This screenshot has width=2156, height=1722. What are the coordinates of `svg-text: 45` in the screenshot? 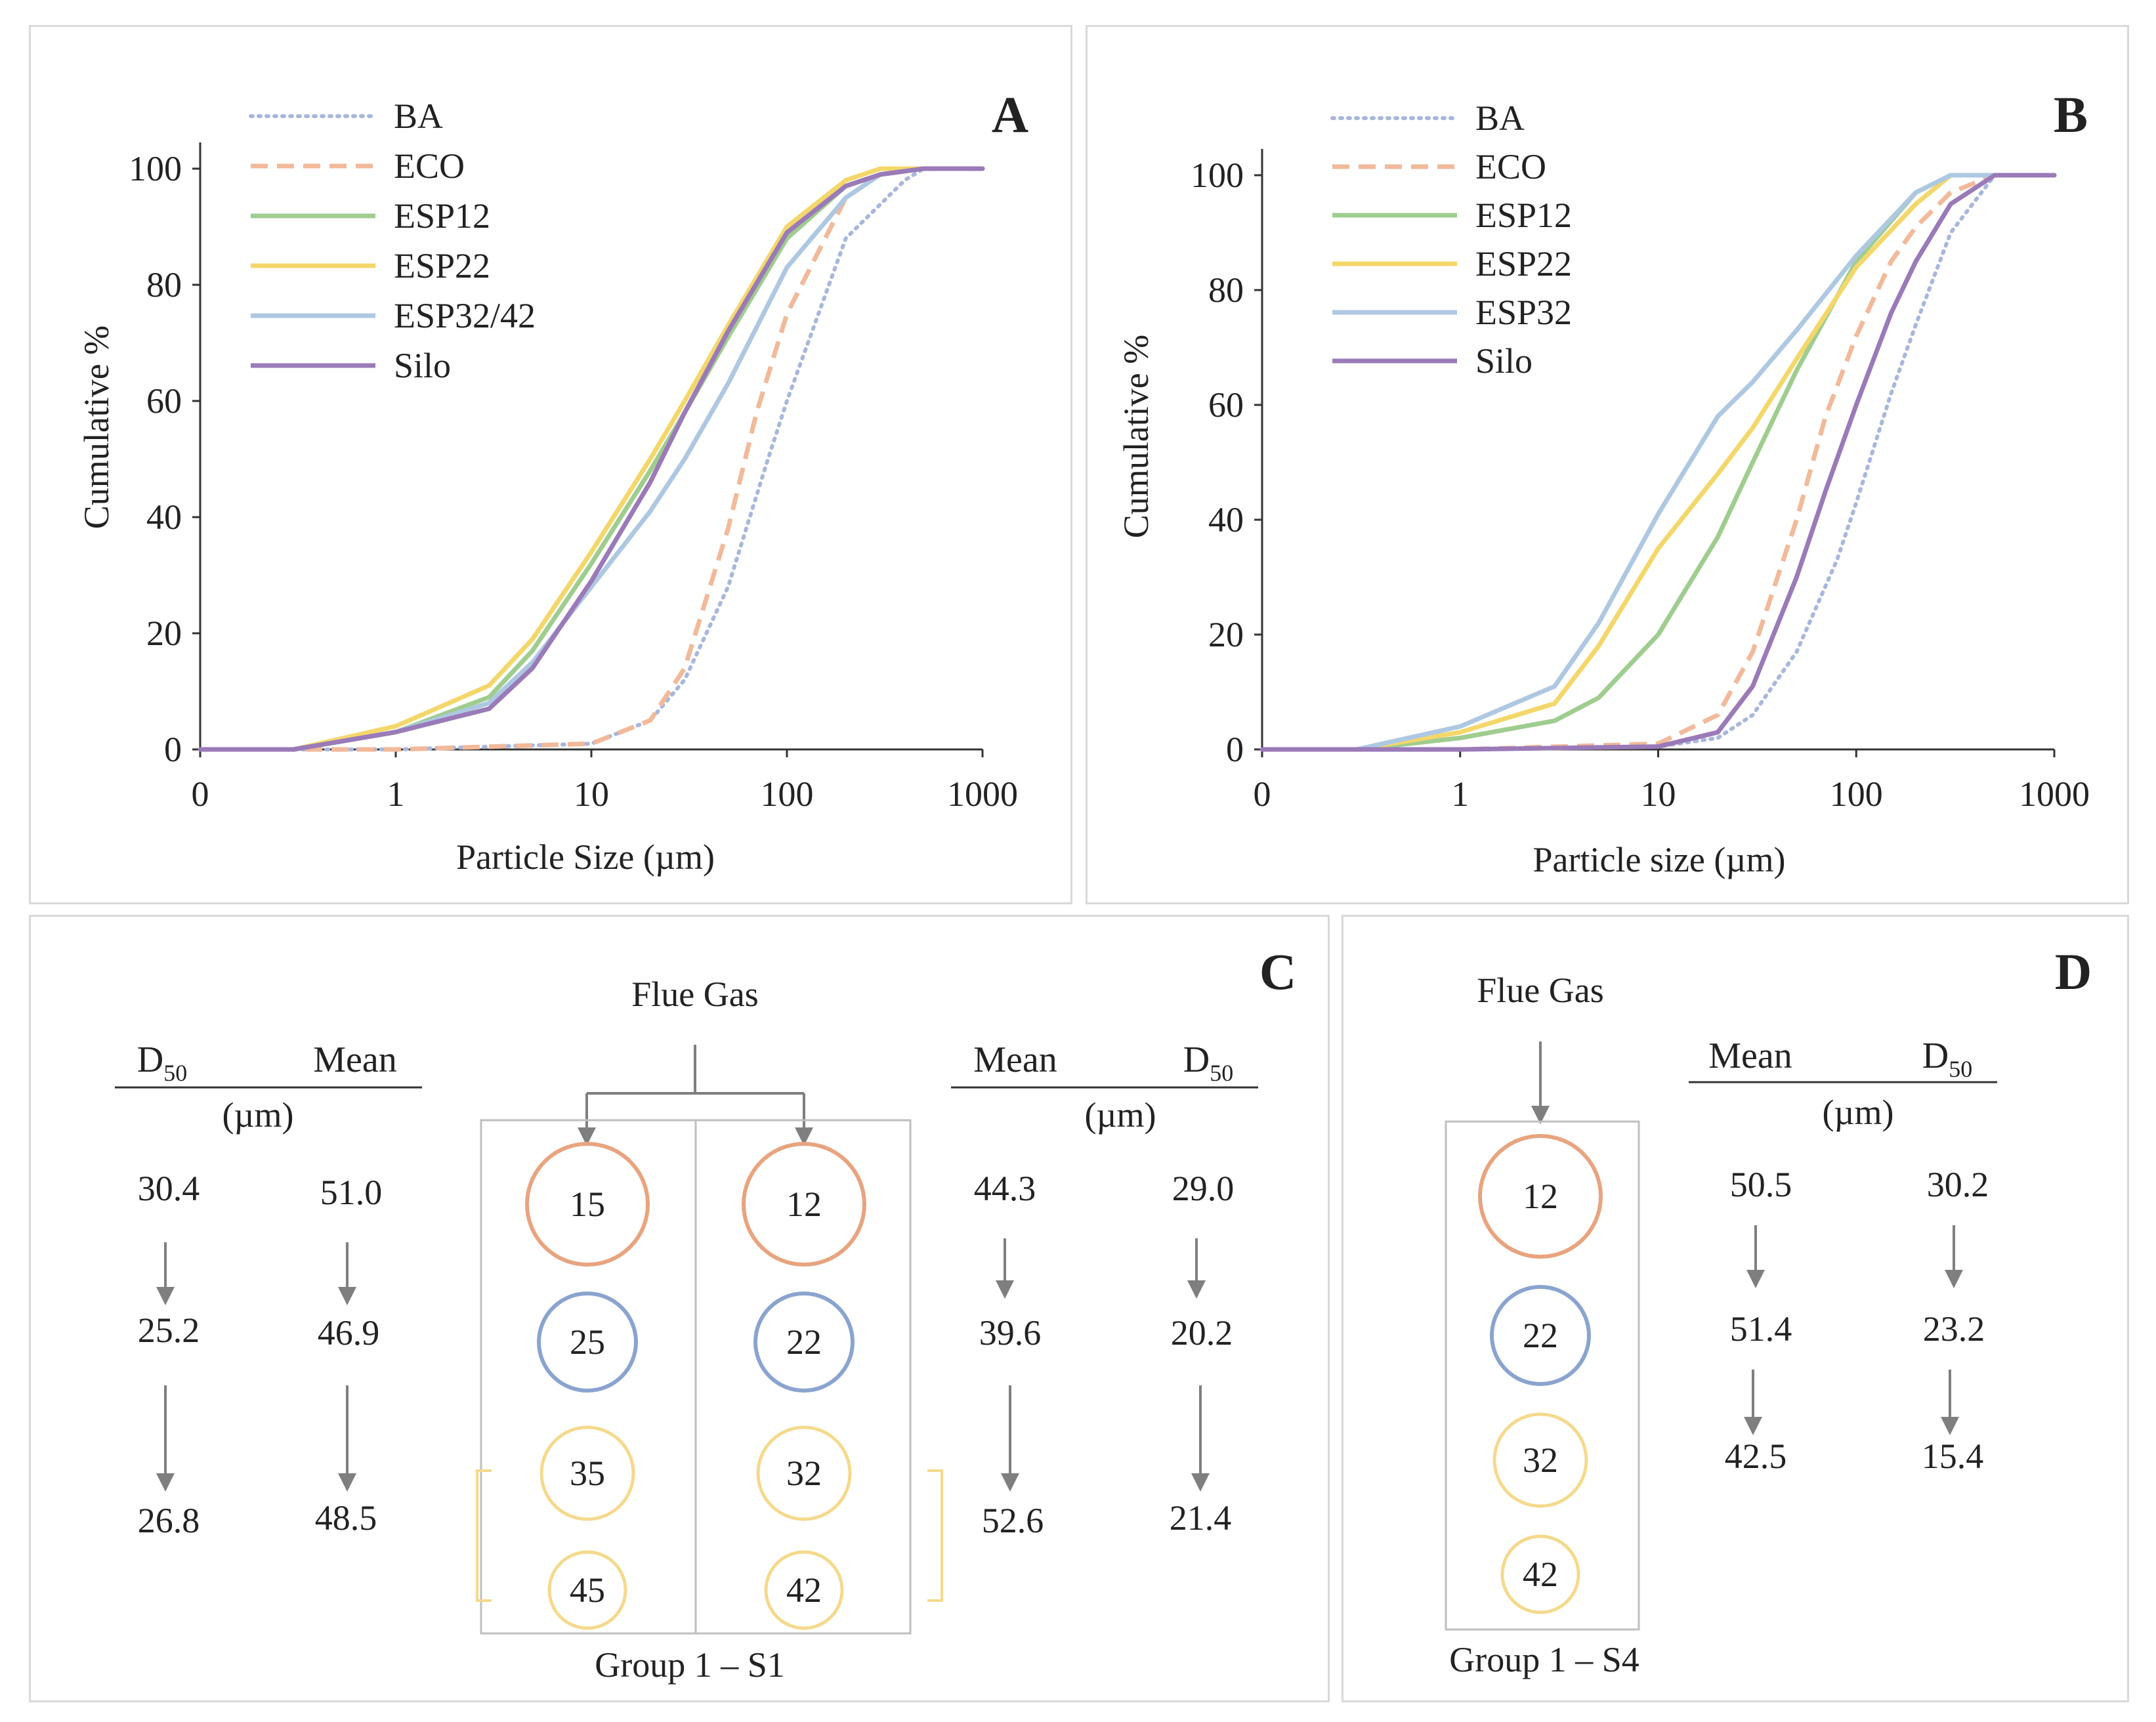 It's located at (587, 1590).